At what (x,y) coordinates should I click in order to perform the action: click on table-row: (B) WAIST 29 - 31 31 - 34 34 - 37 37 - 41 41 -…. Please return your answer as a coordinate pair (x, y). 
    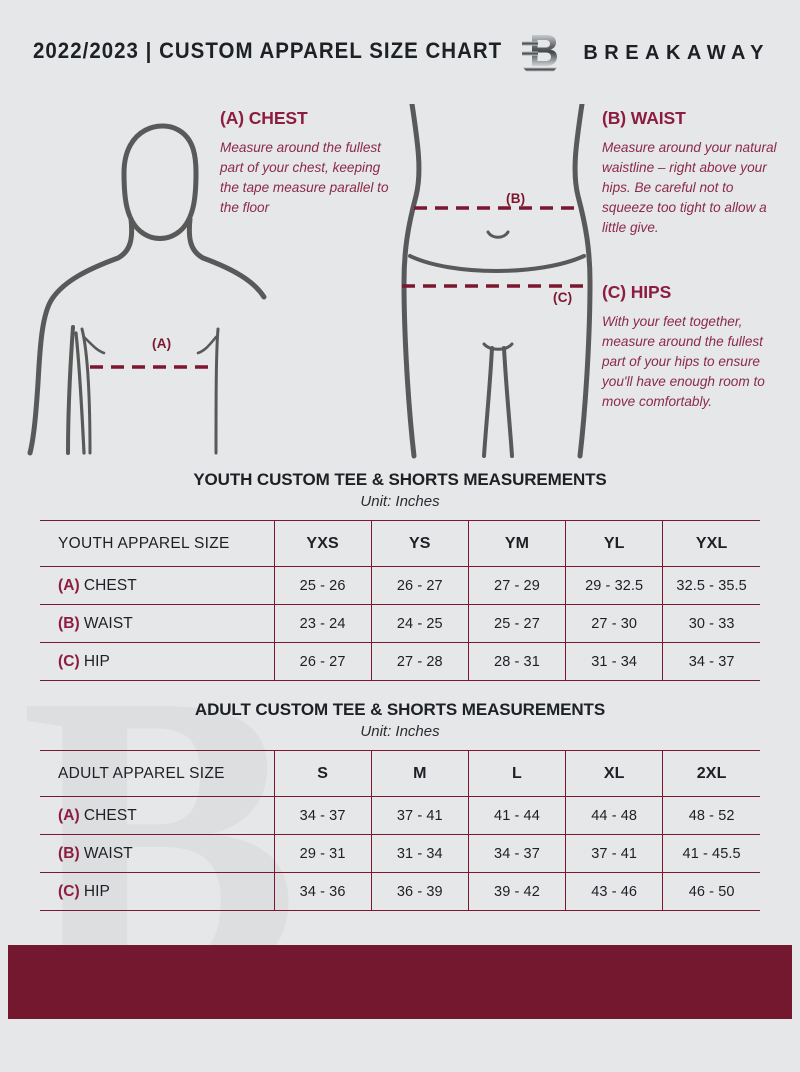
    Looking at the image, I should click on (400, 853).